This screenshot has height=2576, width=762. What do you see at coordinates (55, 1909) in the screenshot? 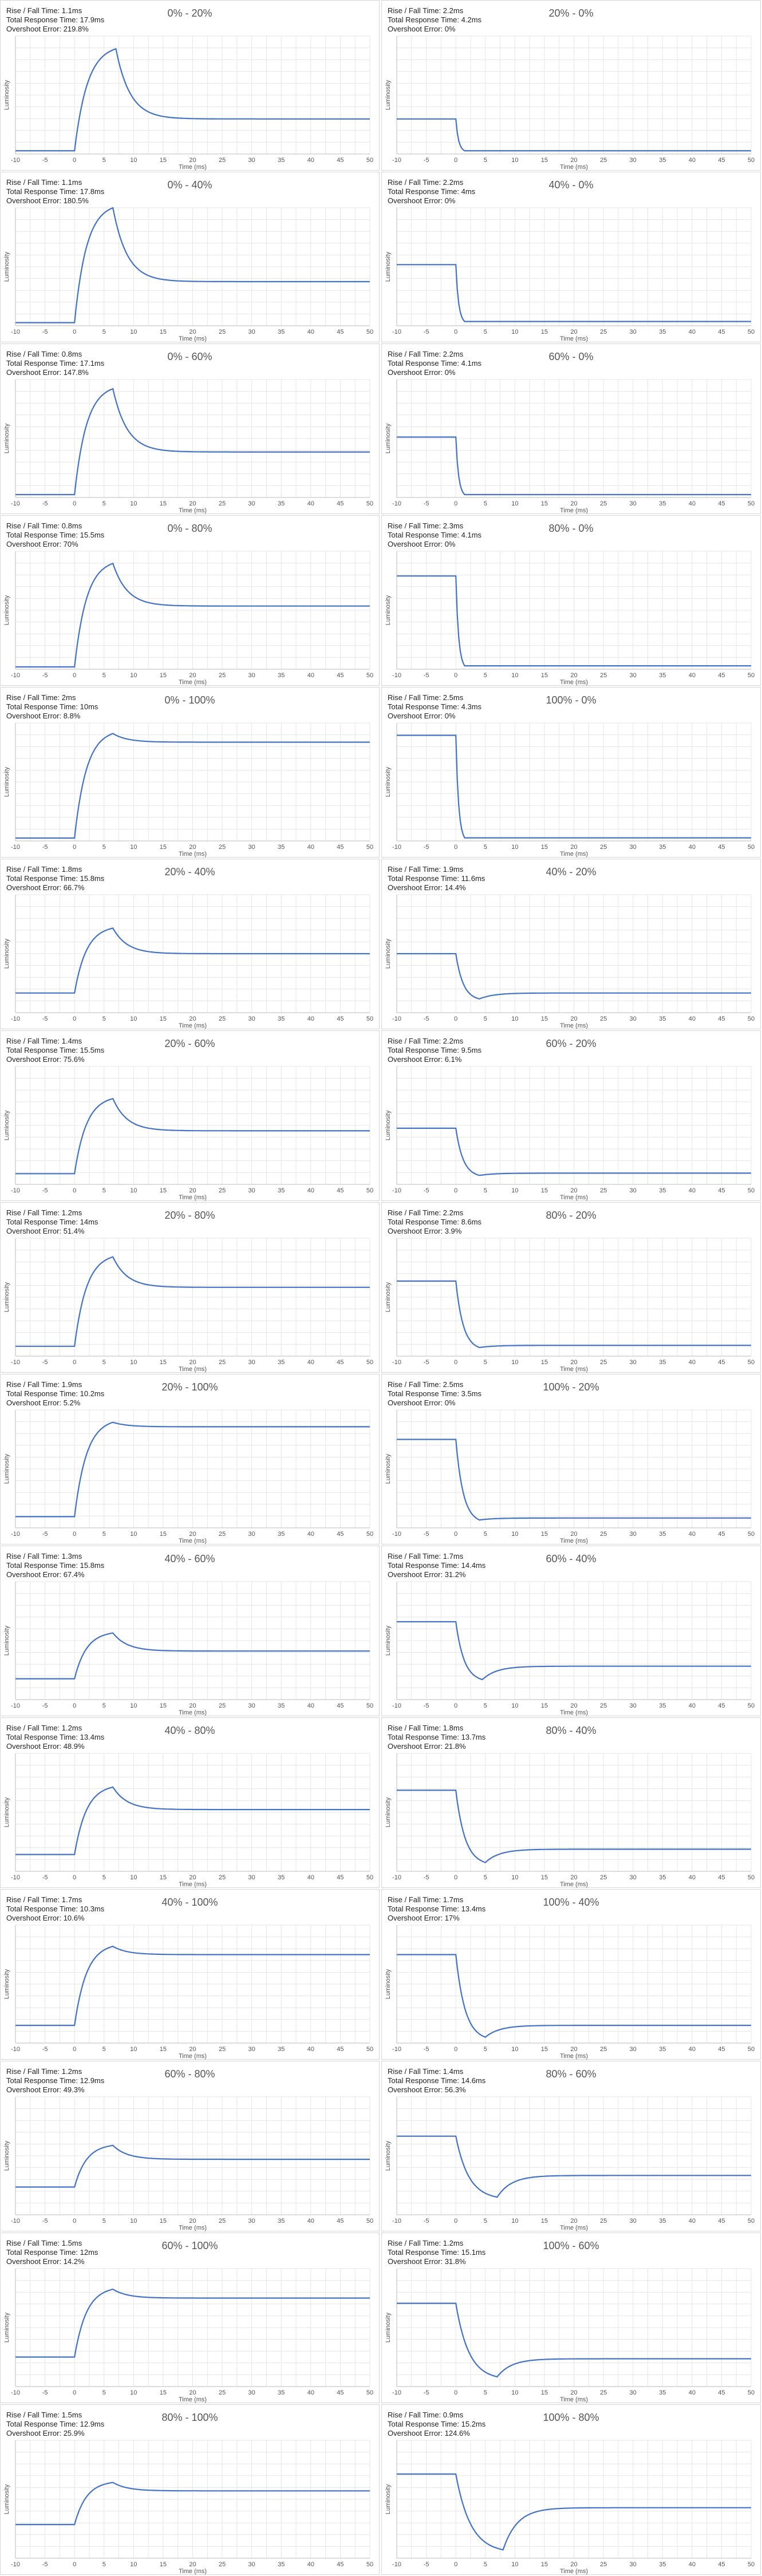
I see `total-response-time-label: Total Response Time: 10.3ms` at bounding box center [55, 1909].